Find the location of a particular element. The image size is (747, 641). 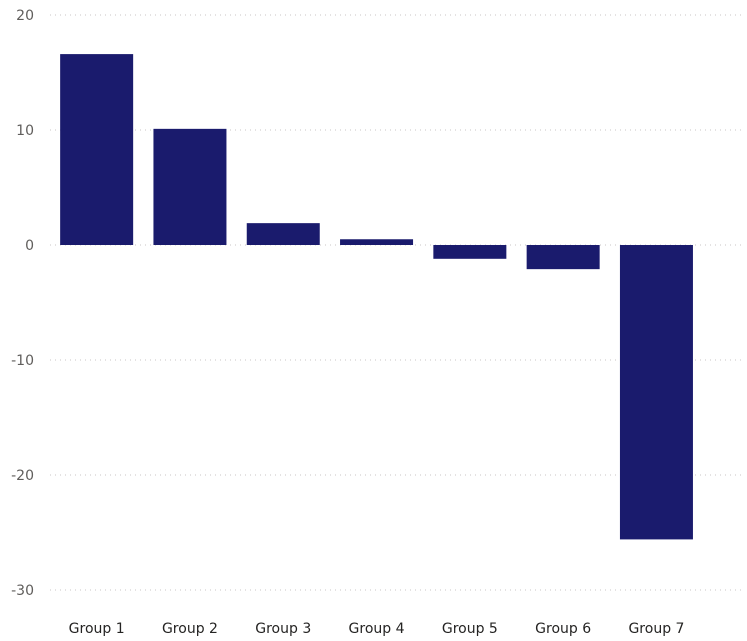

x-tick-label: Group 4 is located at coordinates (377, 629).